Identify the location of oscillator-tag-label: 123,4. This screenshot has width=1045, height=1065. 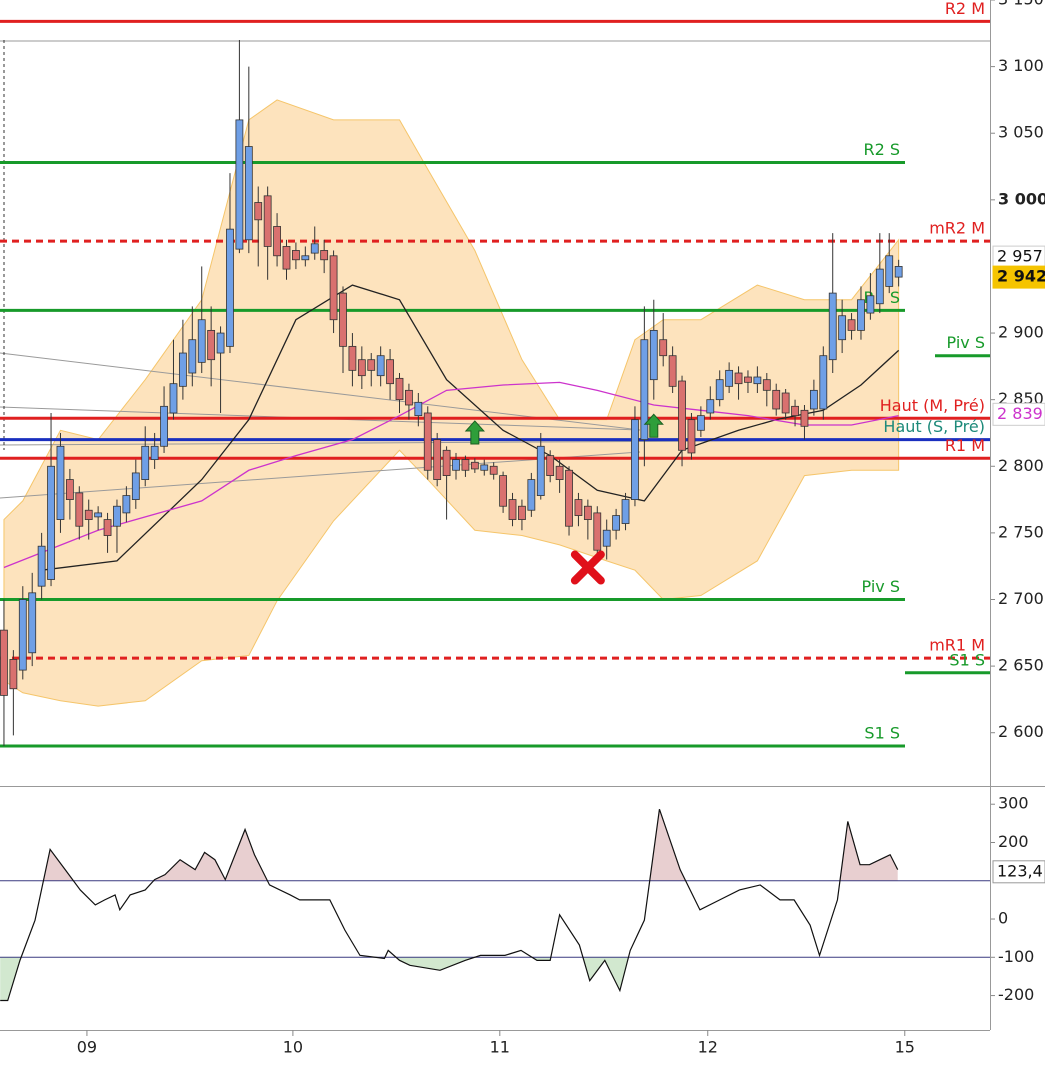
(1020, 870).